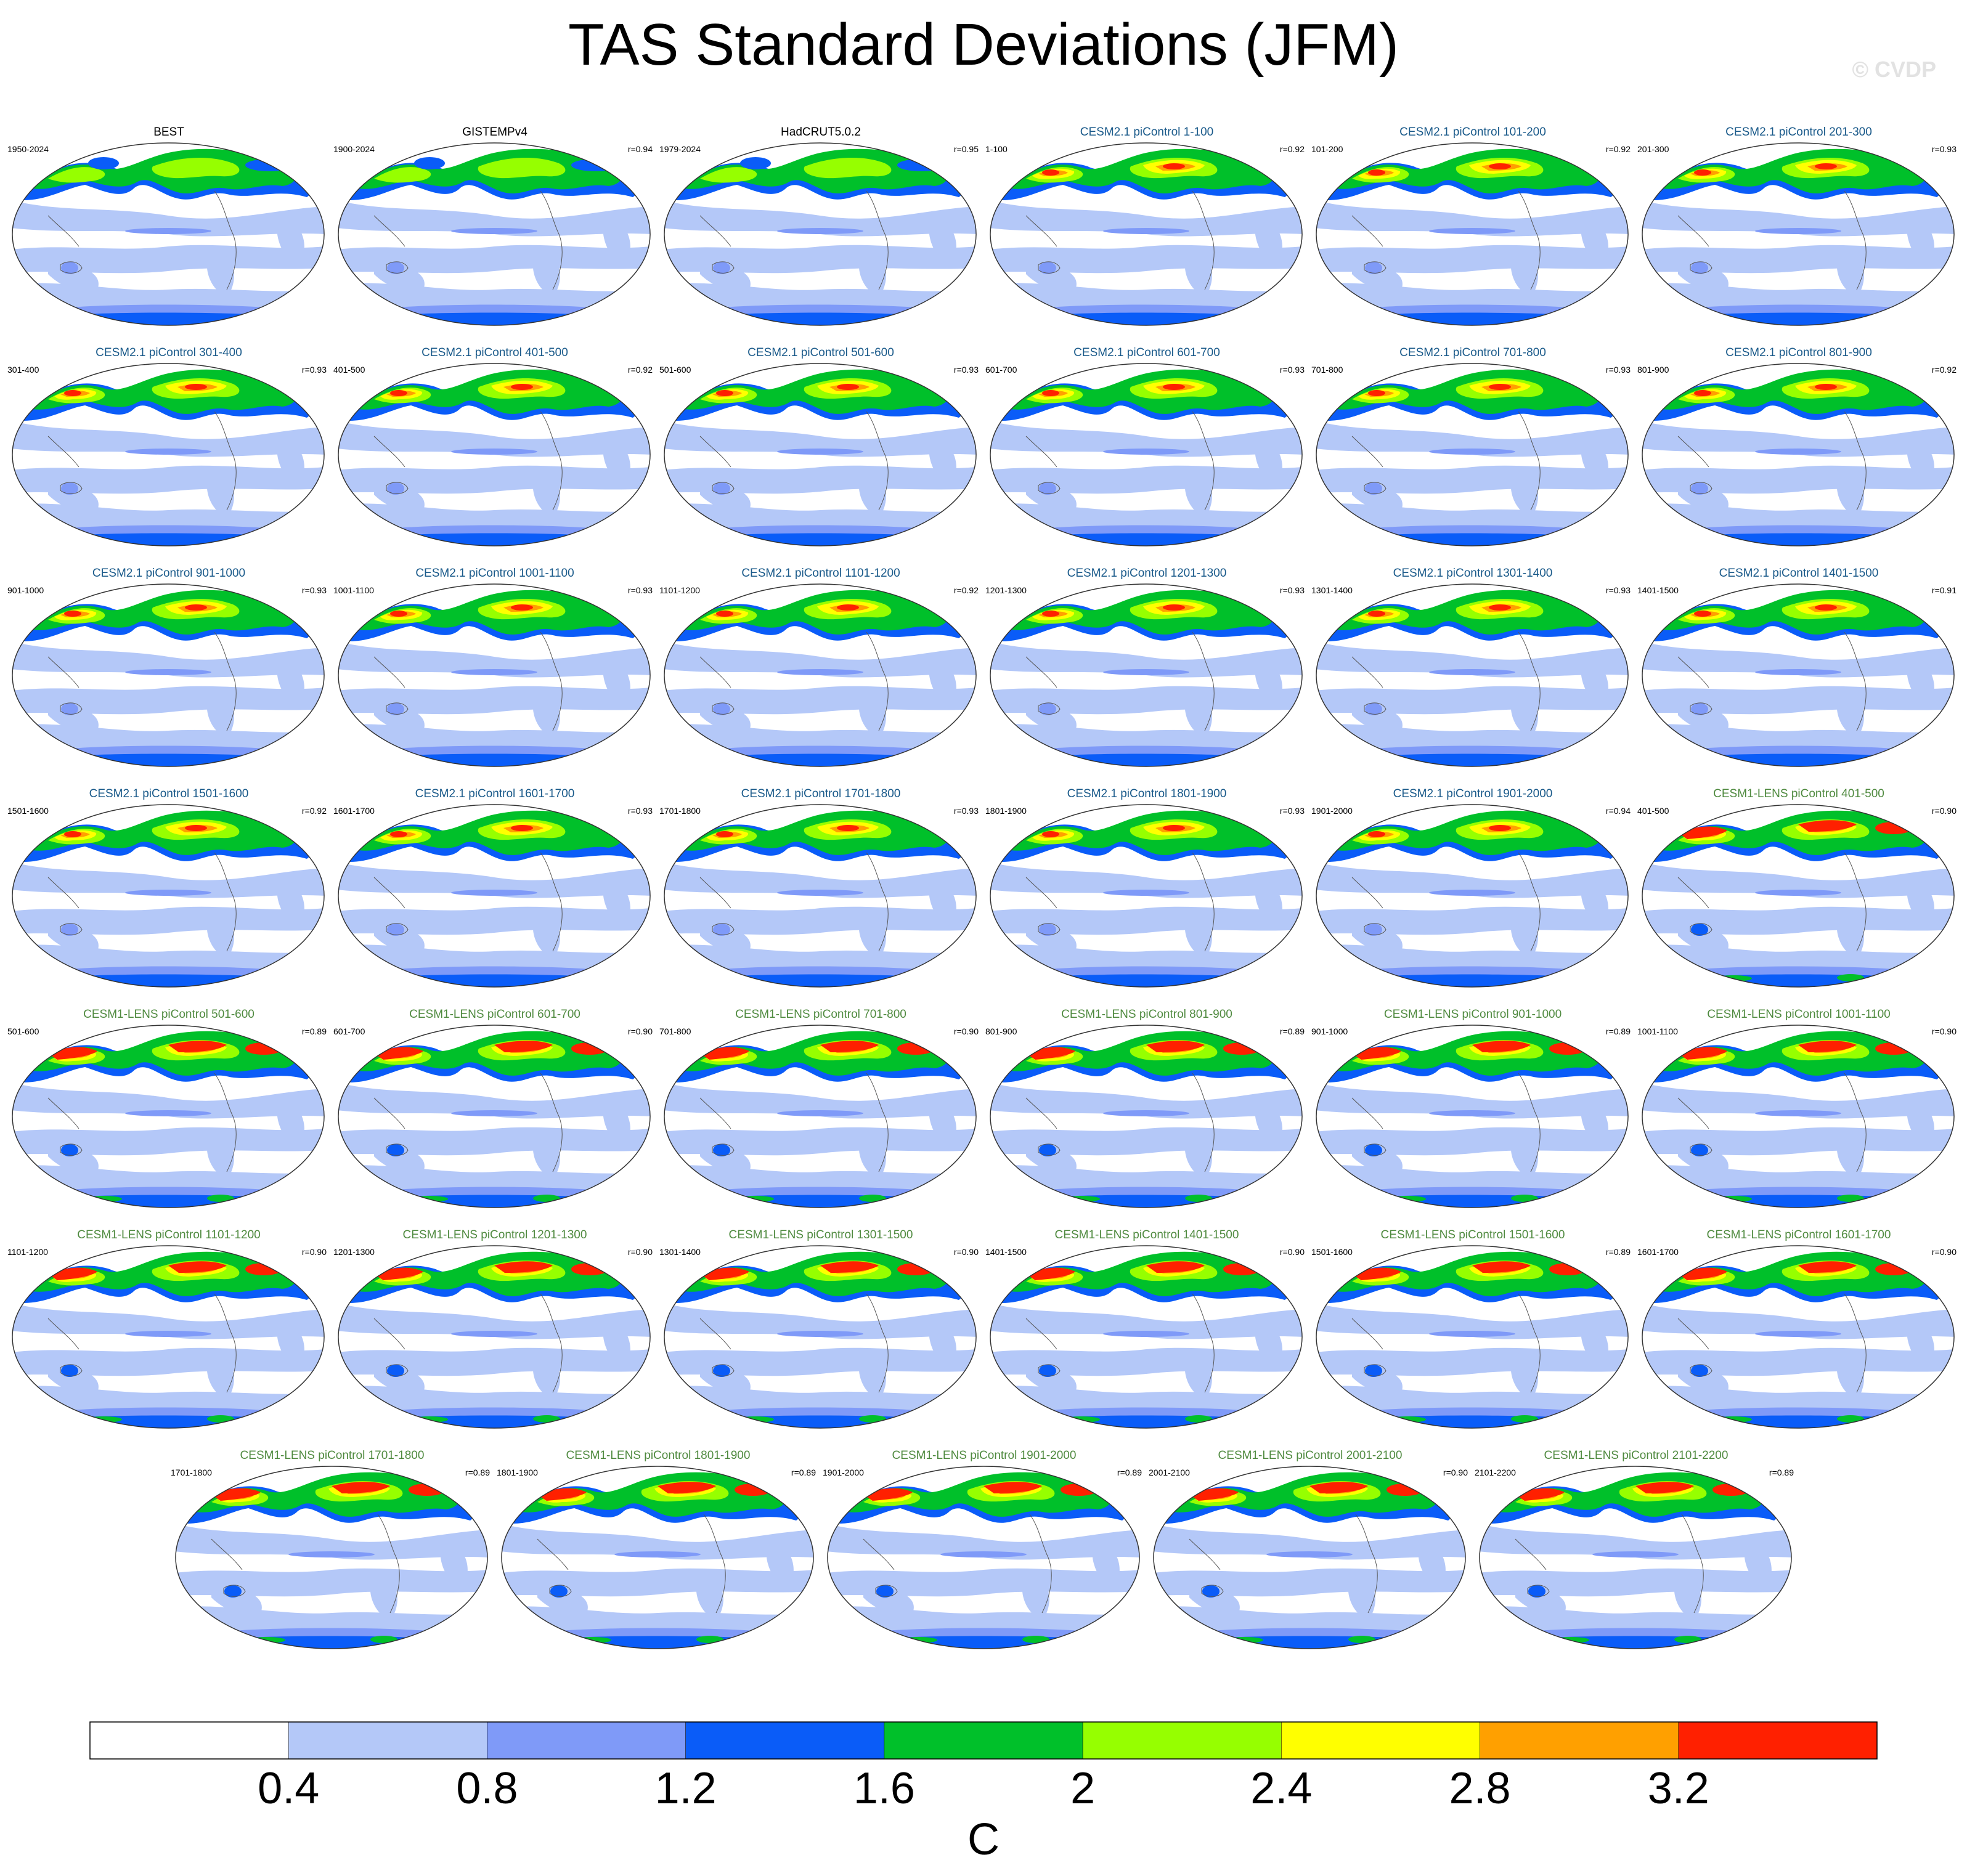 Image resolution: width=1967 pixels, height=1876 pixels. I want to click on panel-years: 901-1000, so click(1330, 1031).